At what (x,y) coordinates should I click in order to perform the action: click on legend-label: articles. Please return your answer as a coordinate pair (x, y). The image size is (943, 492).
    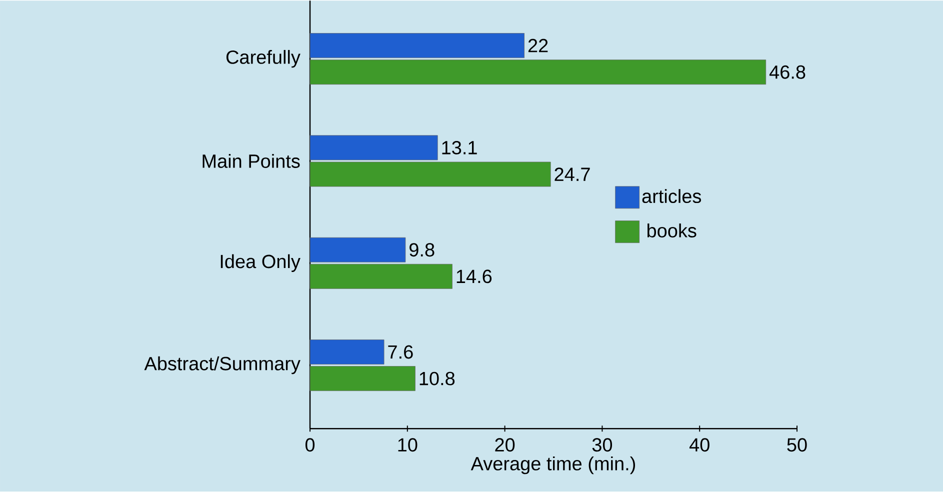
    Looking at the image, I should click on (672, 196).